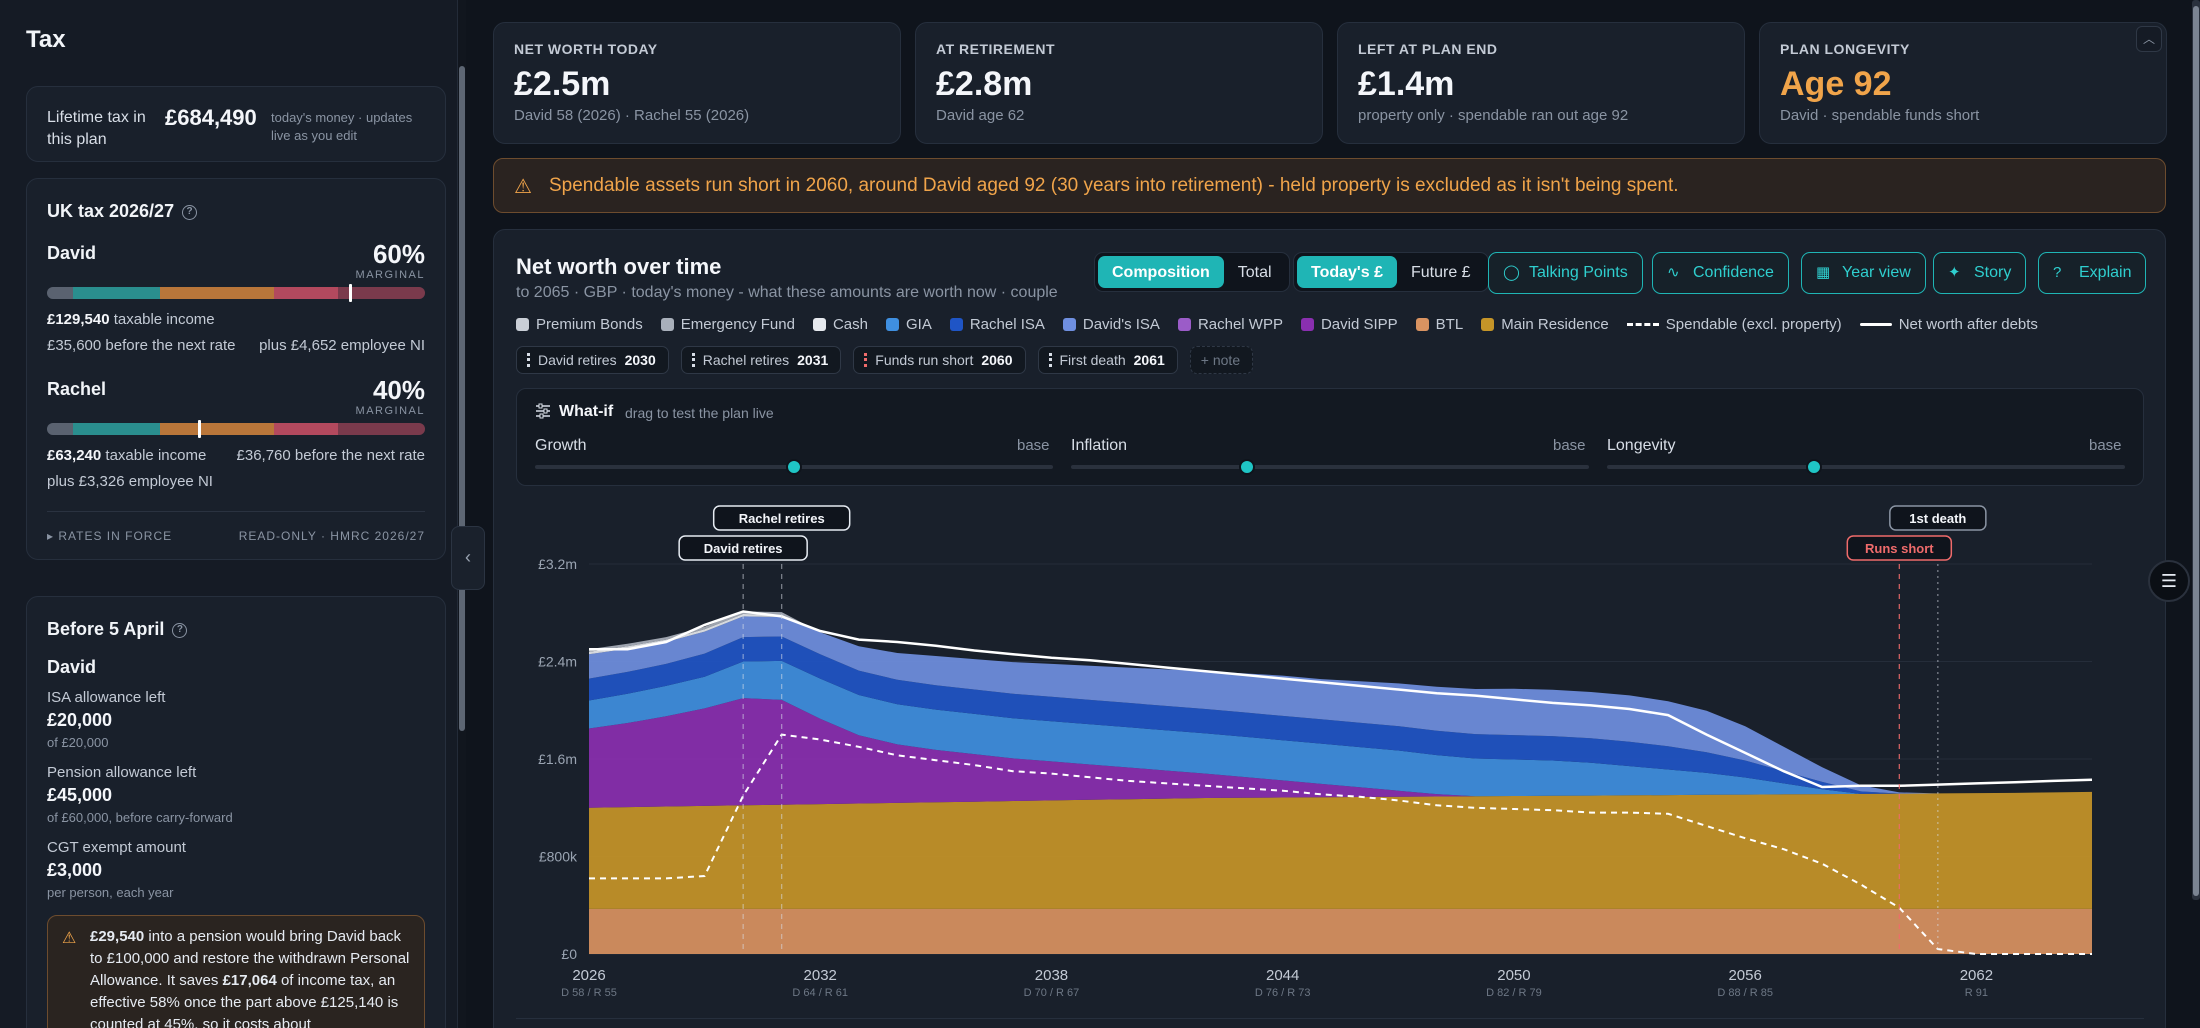  Describe the element at coordinates (523, 187) in the screenshot. I see `warning-icon: ⚠` at that location.